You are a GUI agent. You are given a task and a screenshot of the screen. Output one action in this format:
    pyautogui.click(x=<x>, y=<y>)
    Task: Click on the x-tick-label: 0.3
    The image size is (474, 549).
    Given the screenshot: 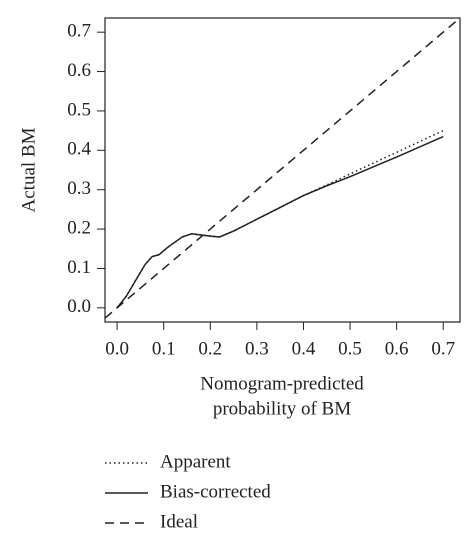 What is the action you would take?
    pyautogui.click(x=257, y=348)
    